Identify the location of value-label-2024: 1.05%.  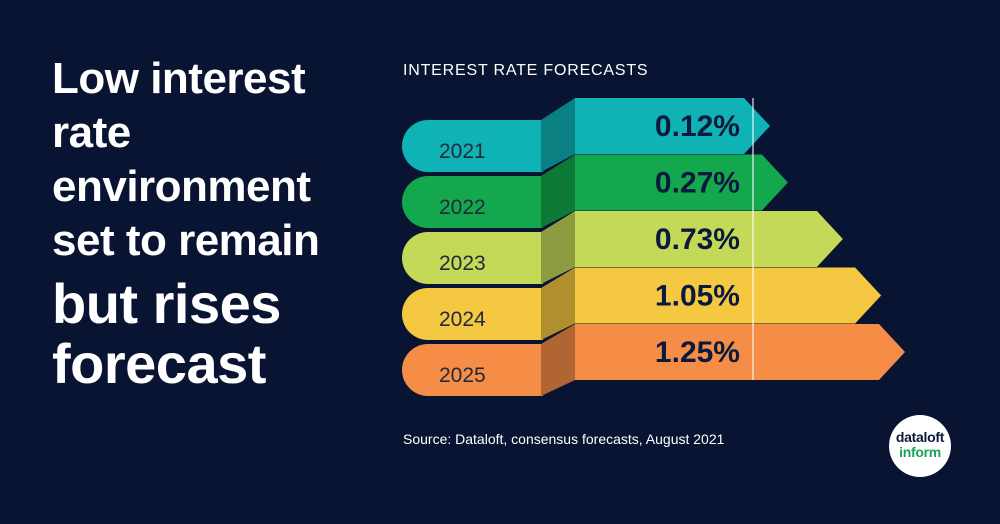
(697, 296).